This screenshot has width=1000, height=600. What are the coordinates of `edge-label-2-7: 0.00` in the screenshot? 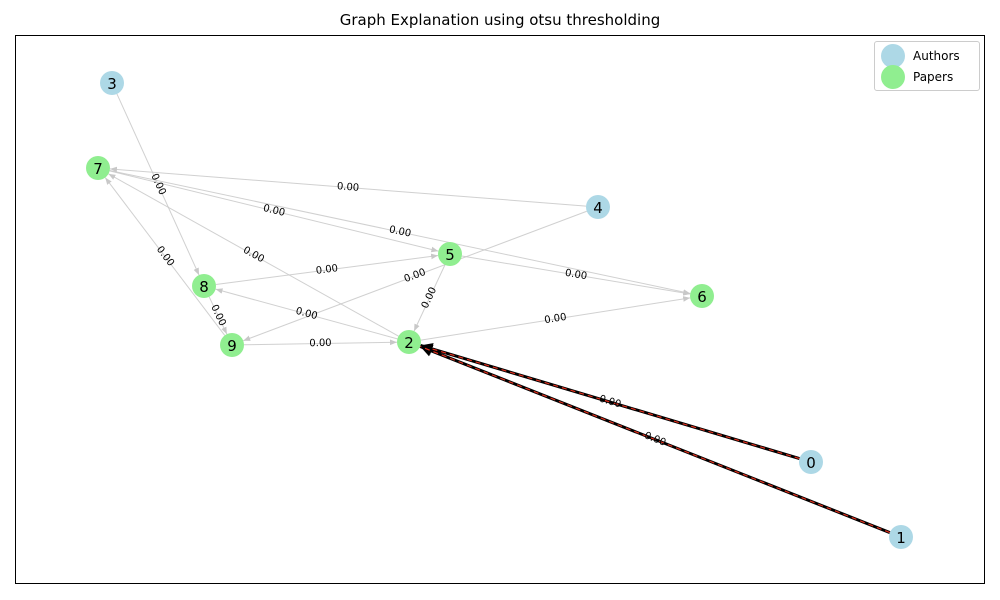 It's located at (253, 255).